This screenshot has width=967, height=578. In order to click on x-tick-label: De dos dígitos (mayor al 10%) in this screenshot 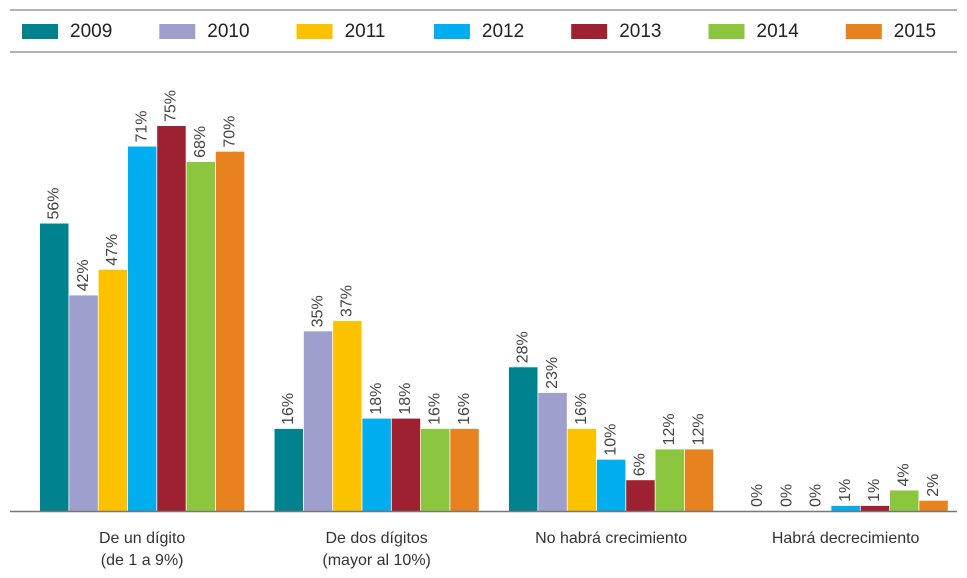, I will do `click(376, 549)`.